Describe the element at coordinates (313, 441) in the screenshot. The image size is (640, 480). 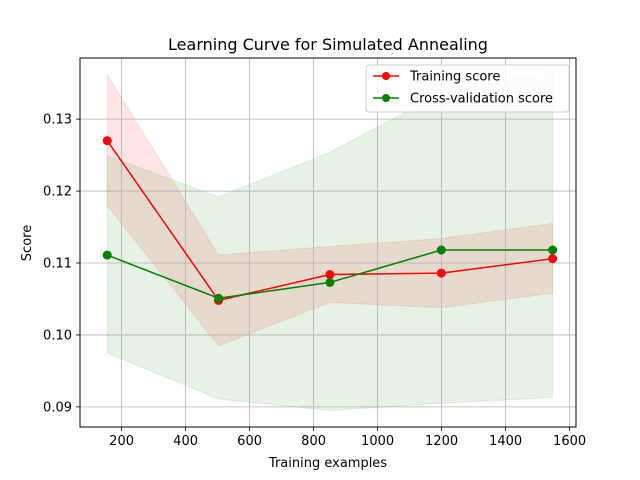
I see `x-tick-label: 800` at that location.